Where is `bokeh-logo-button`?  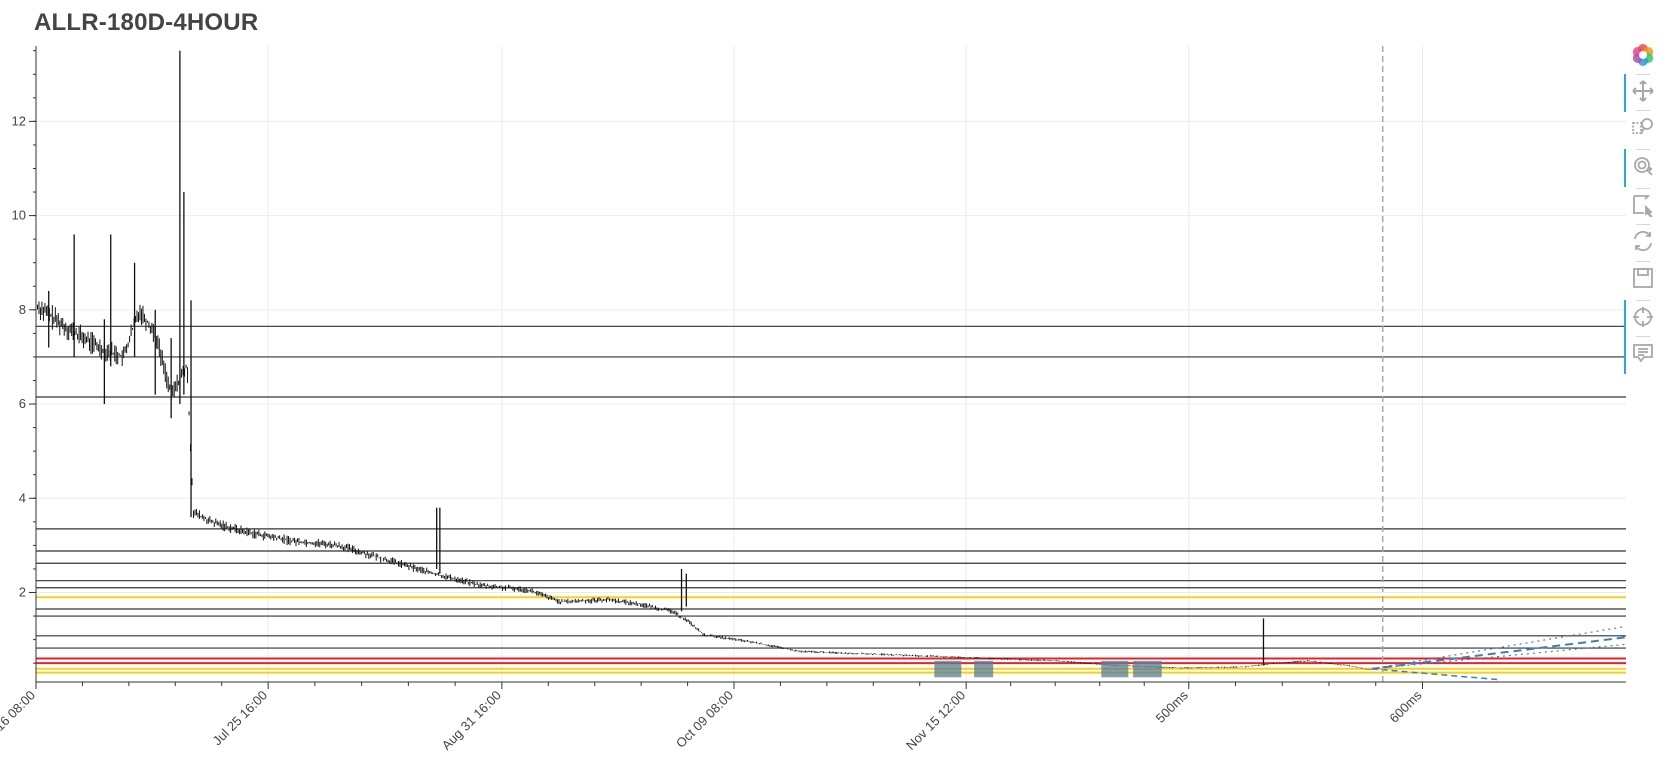
bokeh-logo-button is located at coordinates (1643, 57).